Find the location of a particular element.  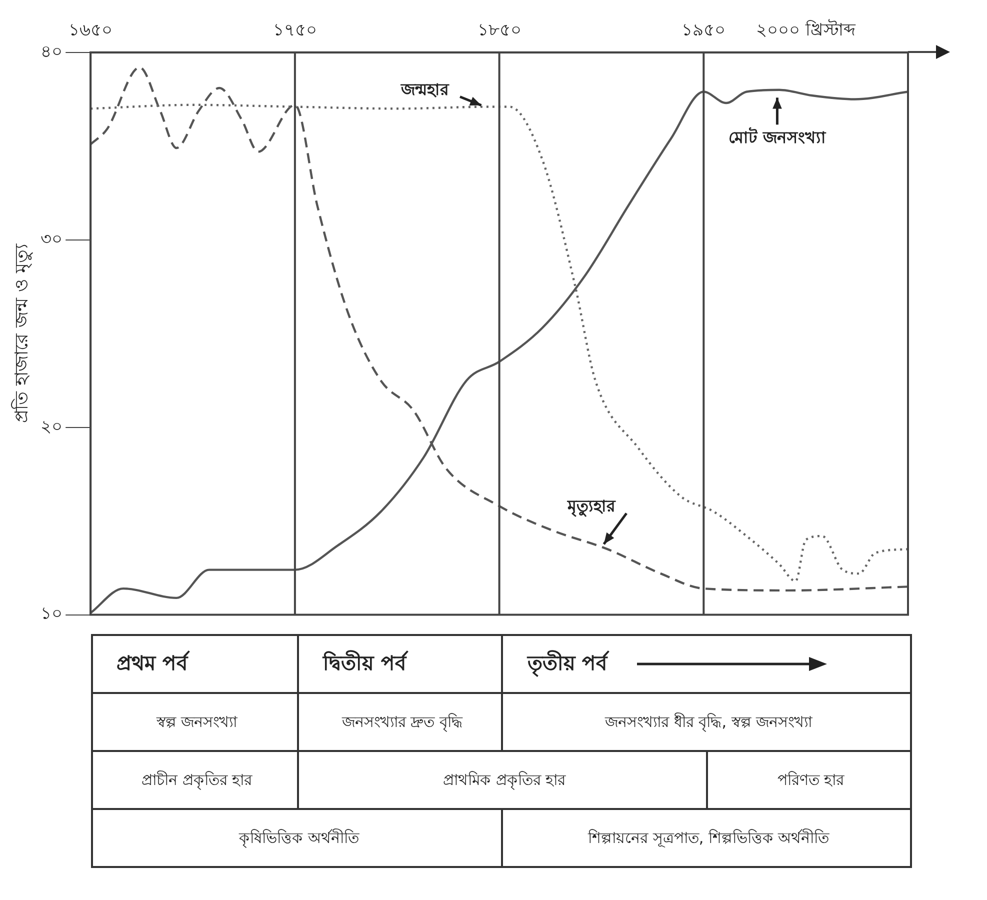

annotation: মোট জনসংখ্যা is located at coordinates (777, 136).